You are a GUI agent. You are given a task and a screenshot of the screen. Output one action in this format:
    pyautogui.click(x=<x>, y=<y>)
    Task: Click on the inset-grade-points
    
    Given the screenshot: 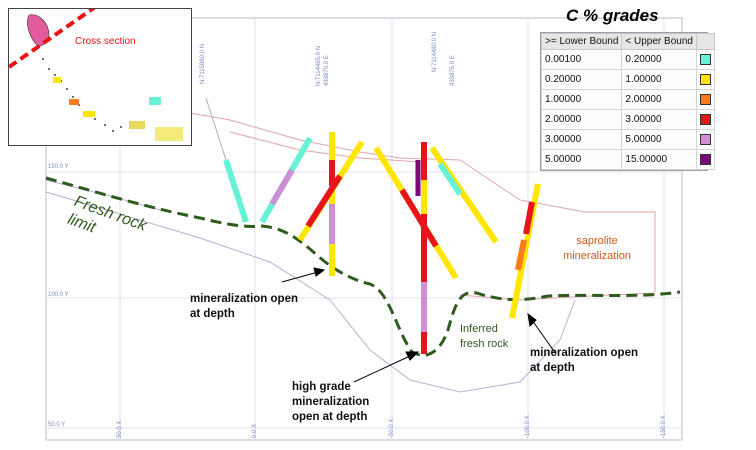 What is the action you would take?
    pyautogui.click(x=118, y=109)
    